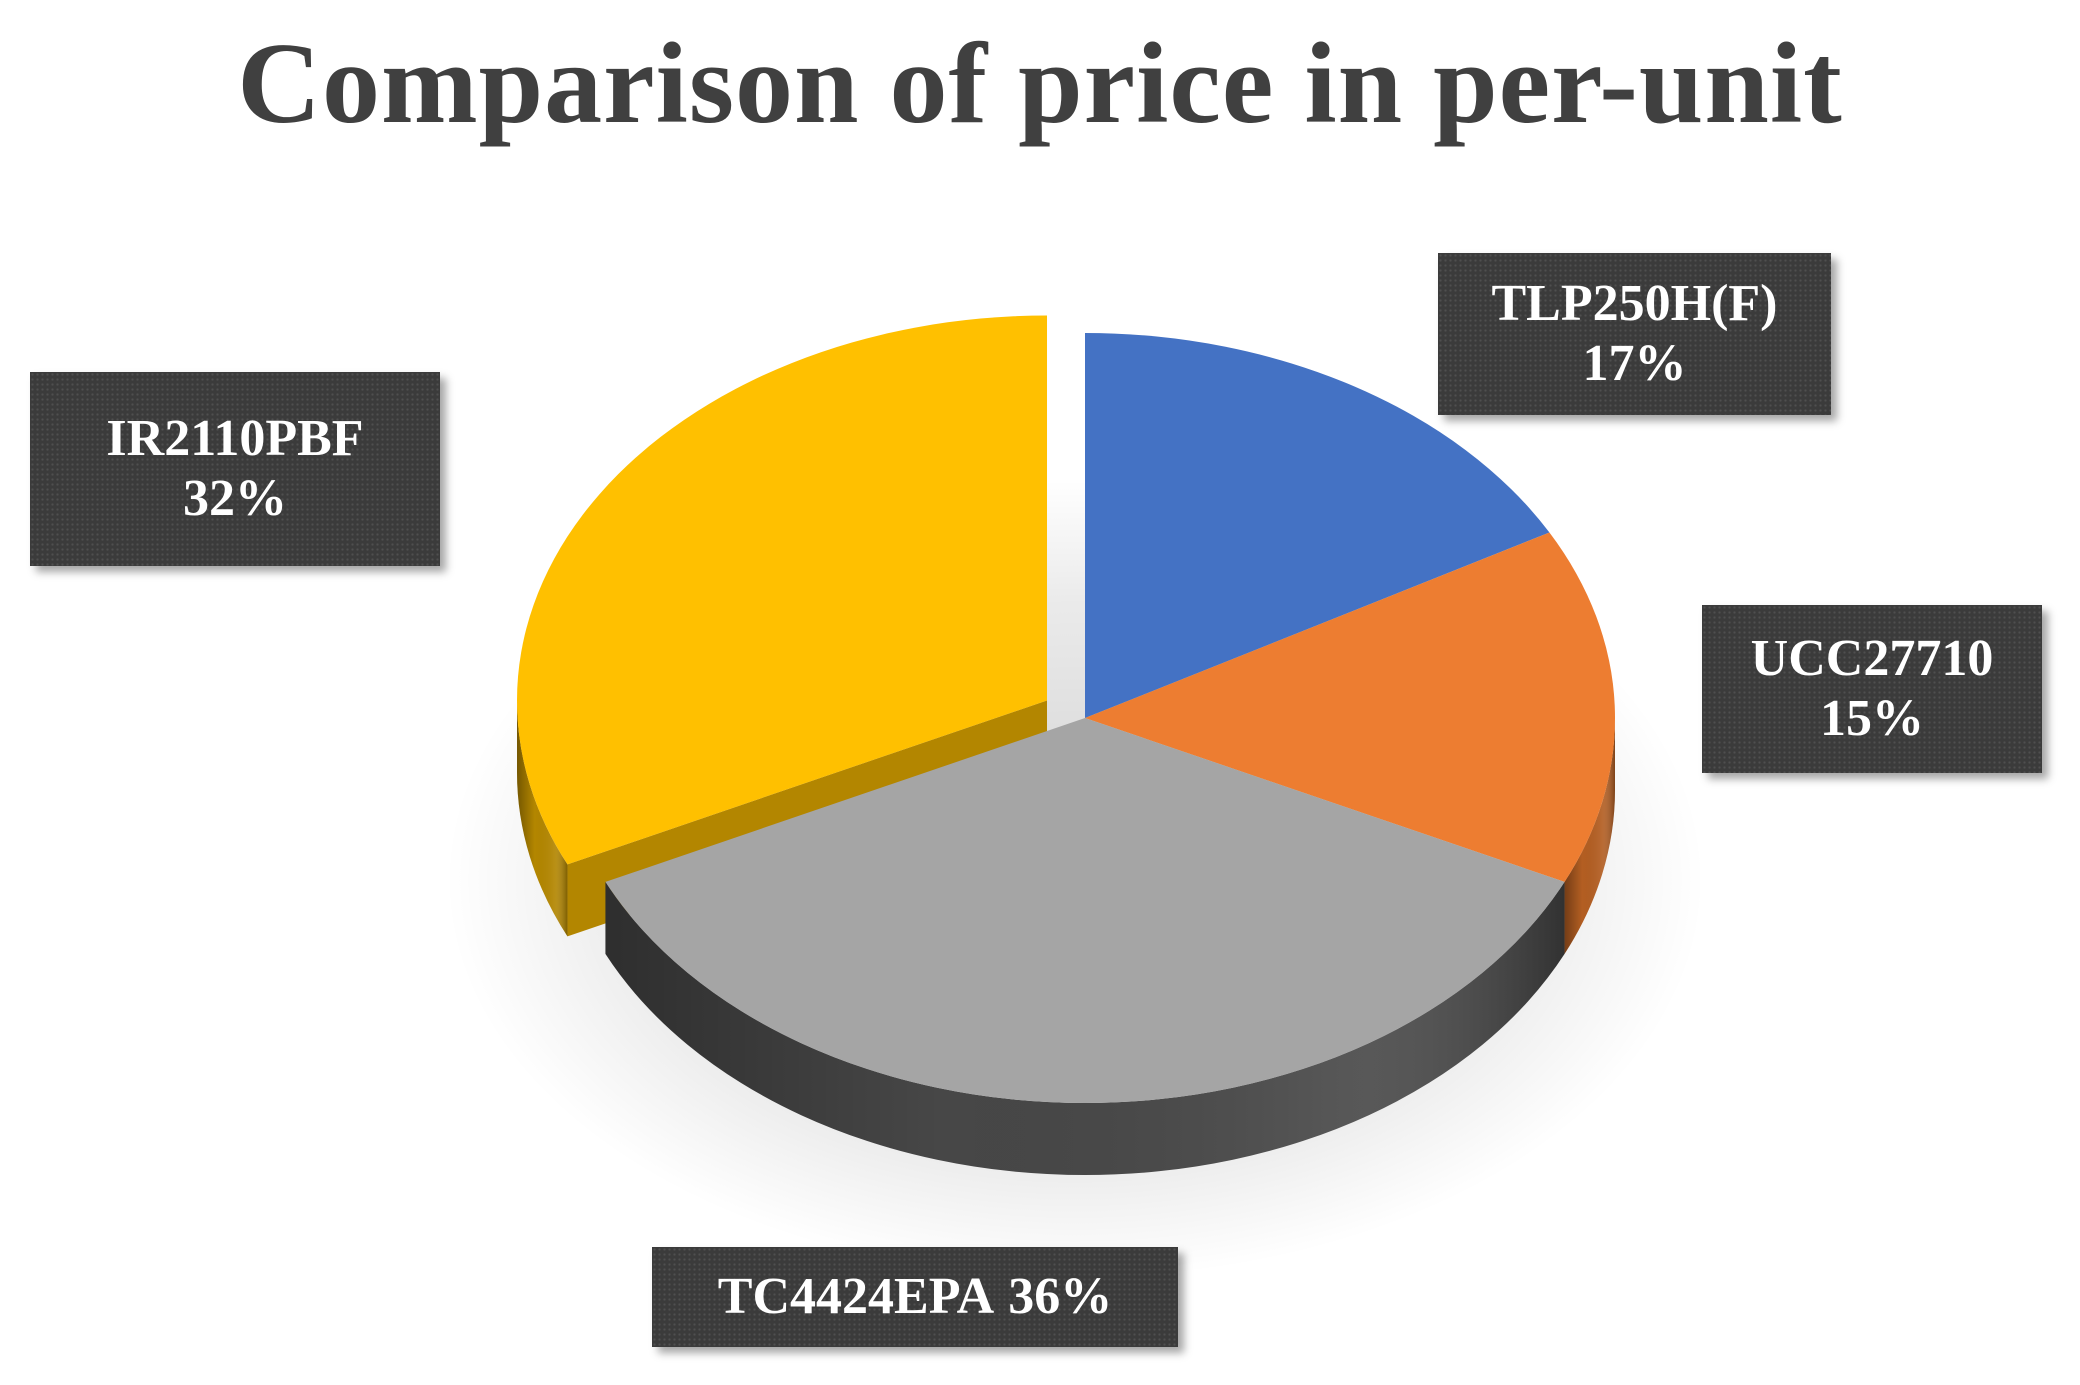 This screenshot has height=1385, width=2080. I want to click on pie-slice-ucc27710, so click(1350, 707).